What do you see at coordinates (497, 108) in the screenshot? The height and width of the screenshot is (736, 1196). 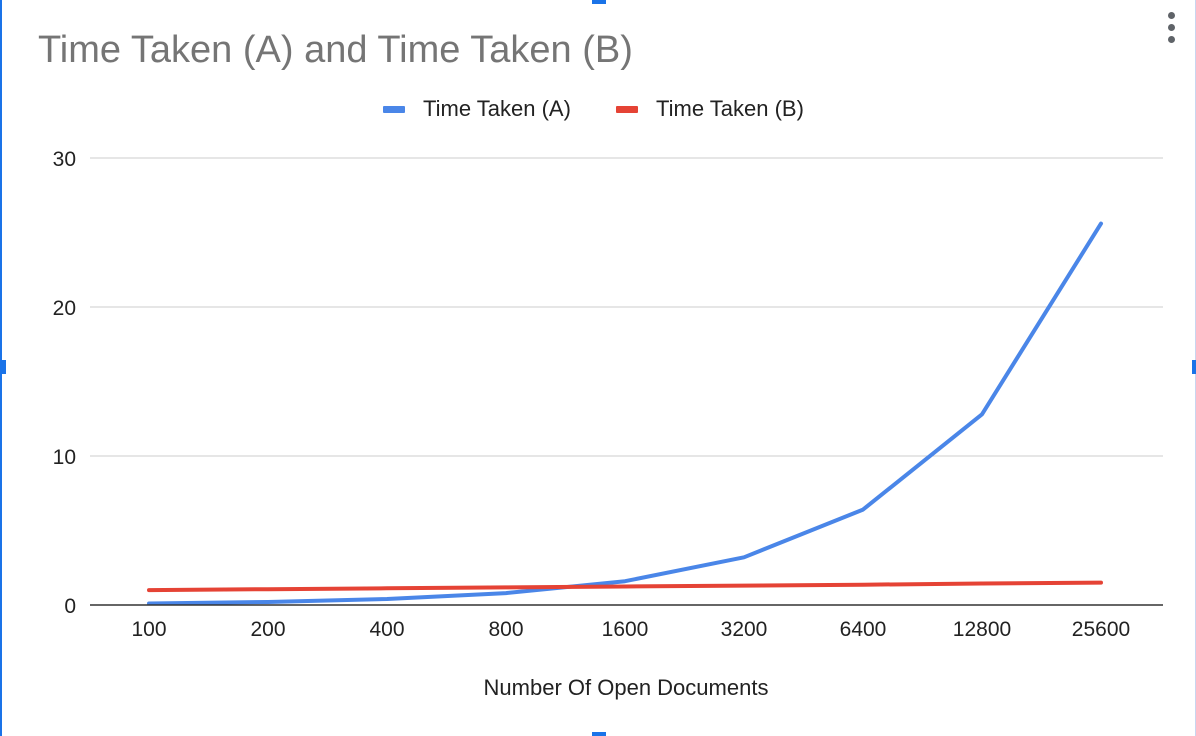 I see `legend-label-a: Time Taken (A)` at bounding box center [497, 108].